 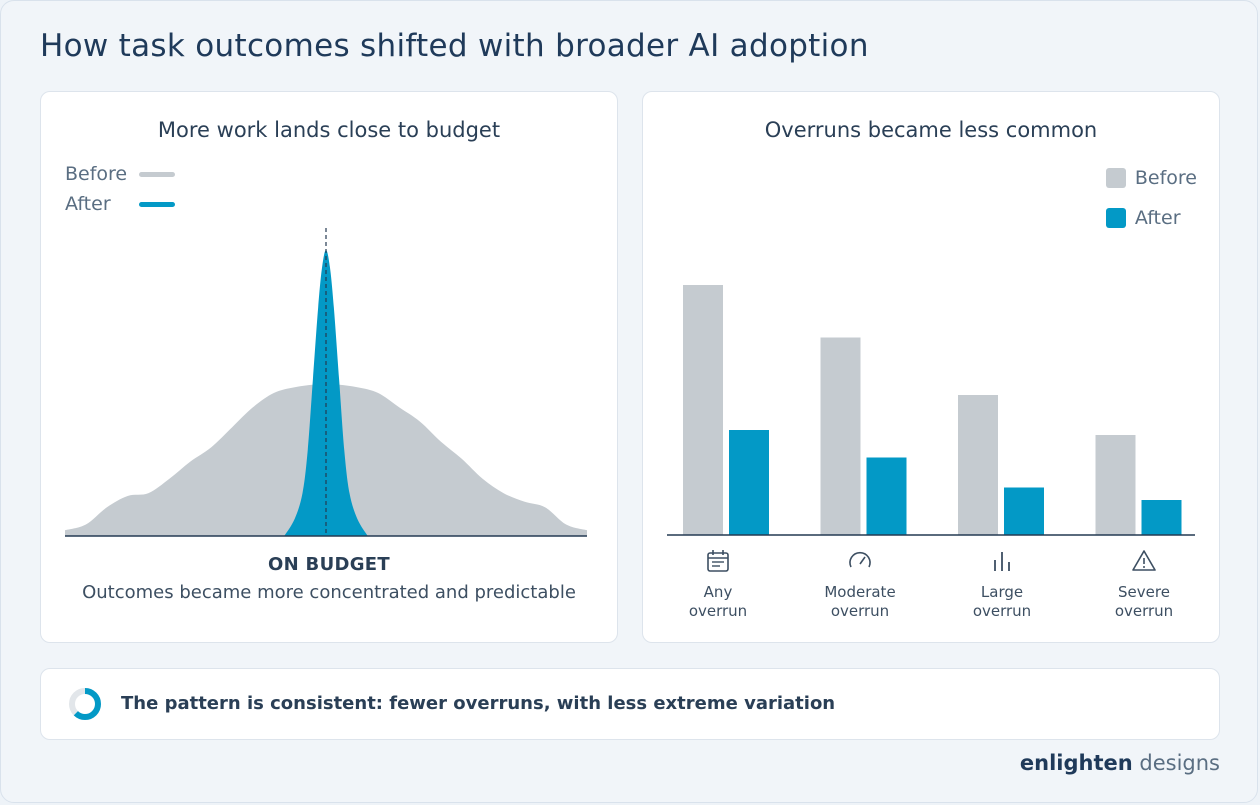 I want to click on brand-name-part2: designs, so click(x=1176, y=763).